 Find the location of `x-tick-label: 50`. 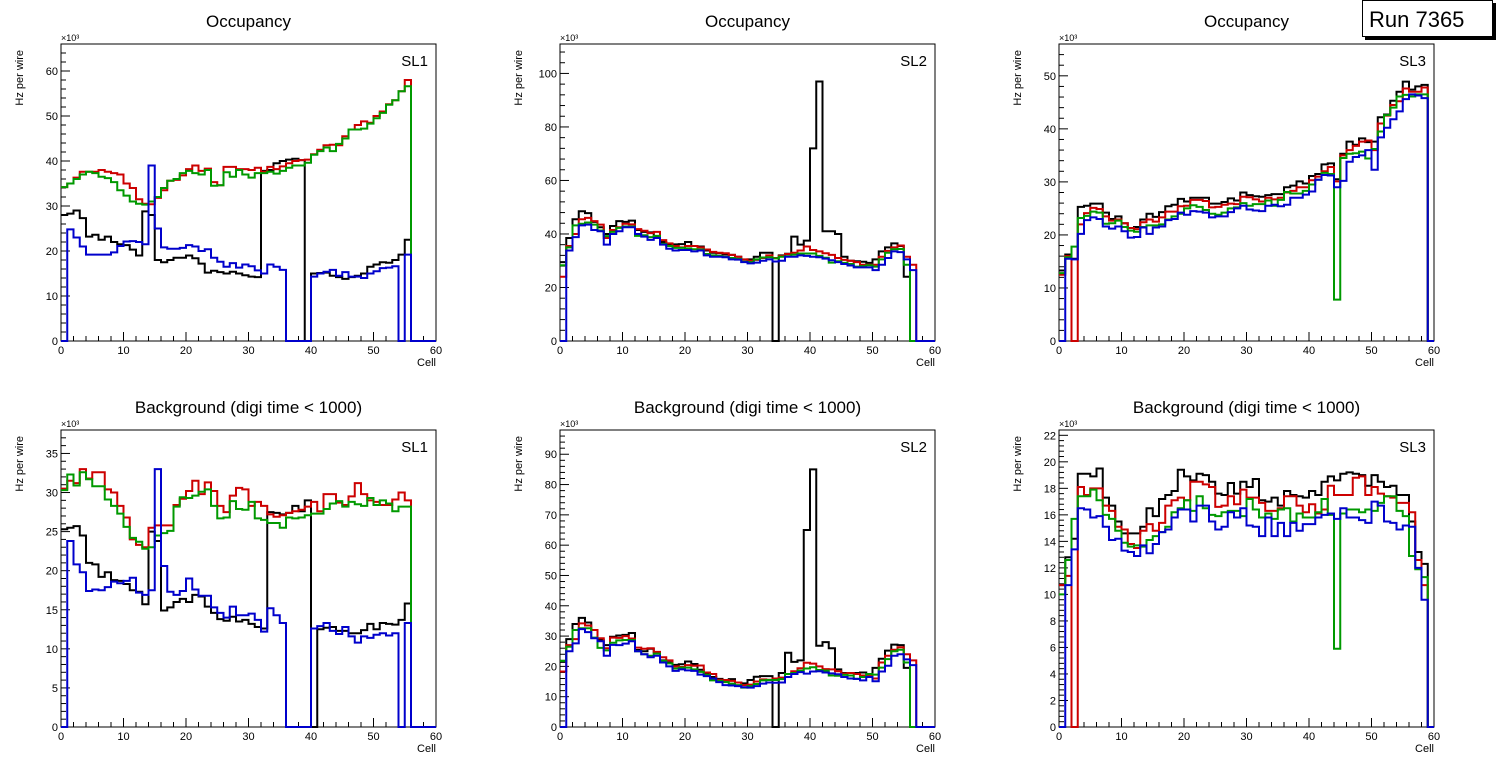

x-tick-label: 50 is located at coordinates (1371, 737).